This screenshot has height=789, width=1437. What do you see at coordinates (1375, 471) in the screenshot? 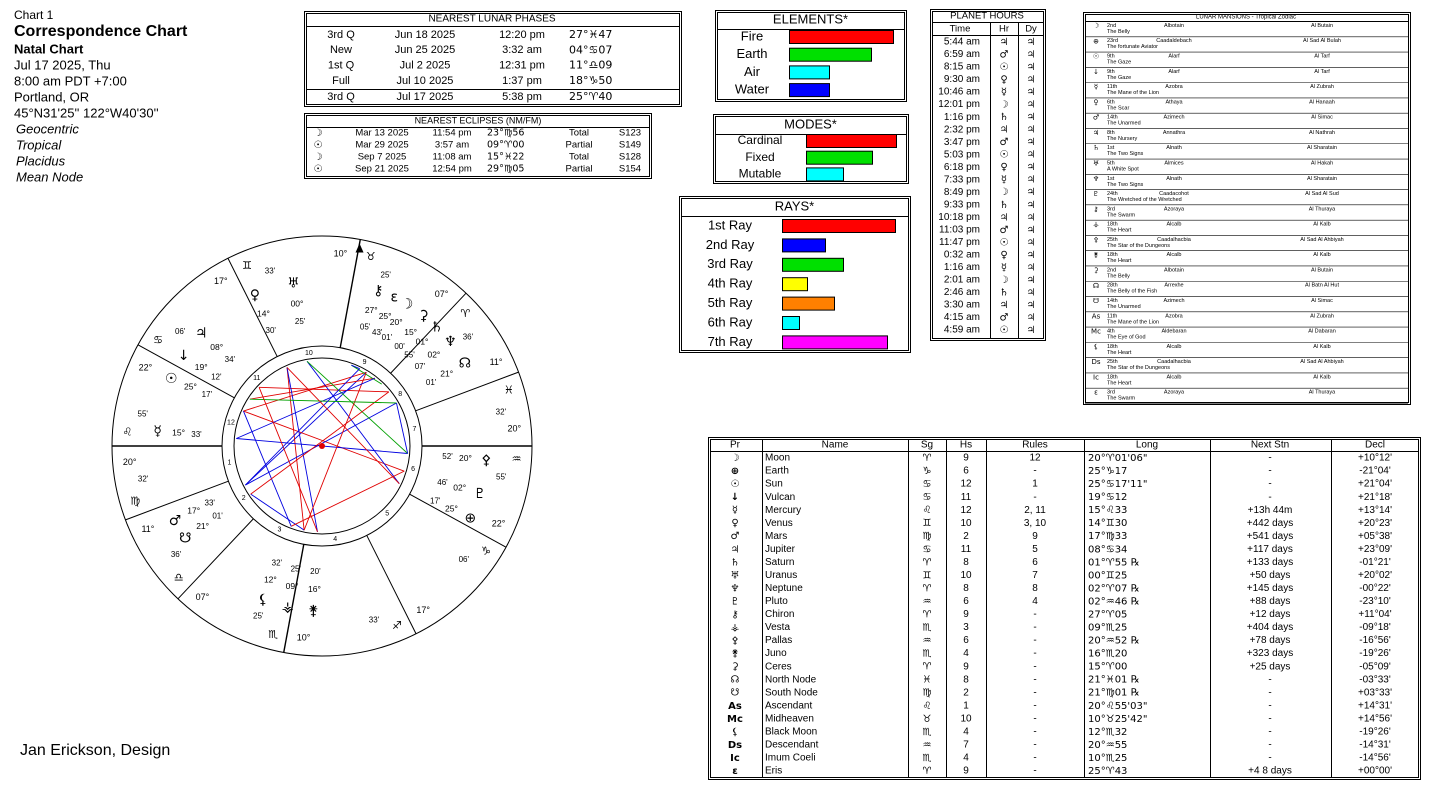
I see `planet-declination: -21°04'` at bounding box center [1375, 471].